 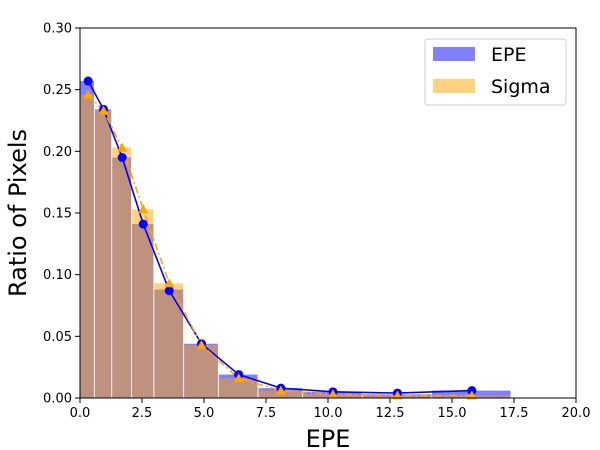 I want to click on y-axis-ticks: 0.00 0.05 0.10 0.15 0.20 0.25 0.30, so click(x=61, y=214).